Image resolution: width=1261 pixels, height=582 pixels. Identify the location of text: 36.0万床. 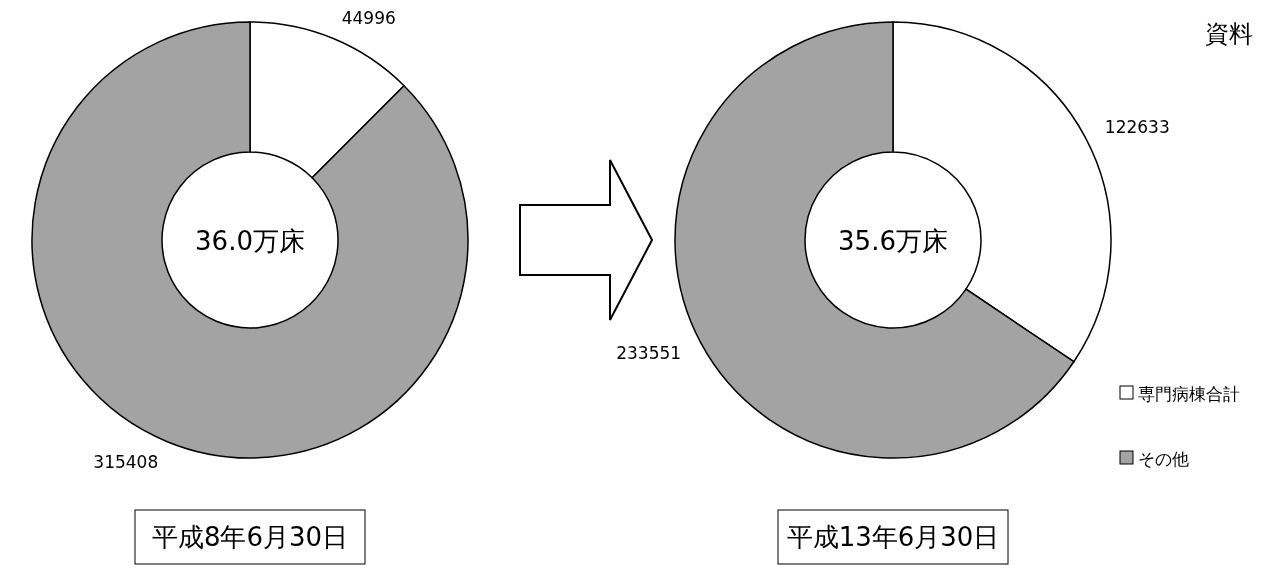
(250, 241).